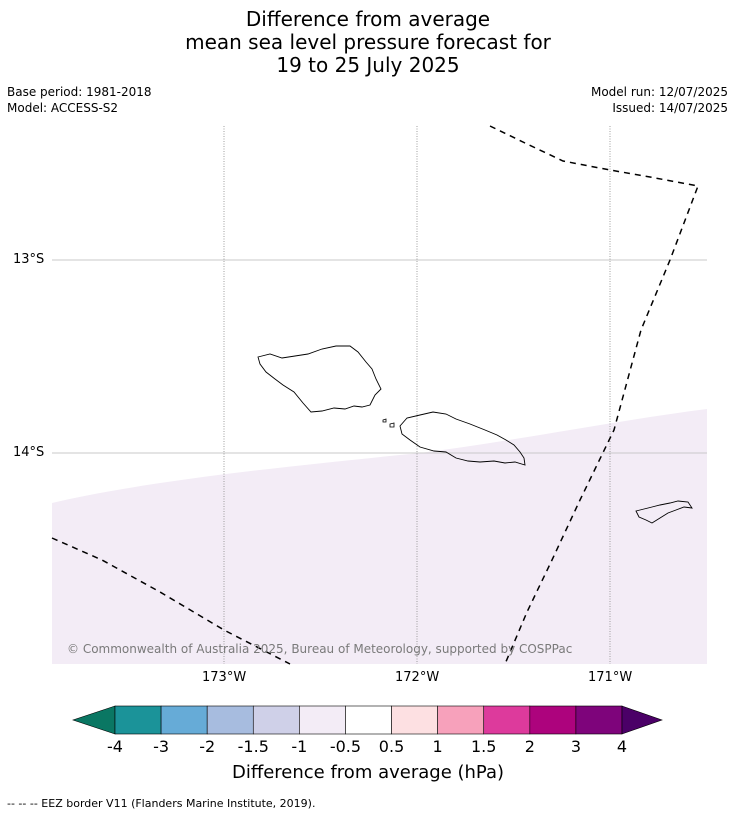  I want to click on colorbar-tick-label: -0.5, so click(345, 746).